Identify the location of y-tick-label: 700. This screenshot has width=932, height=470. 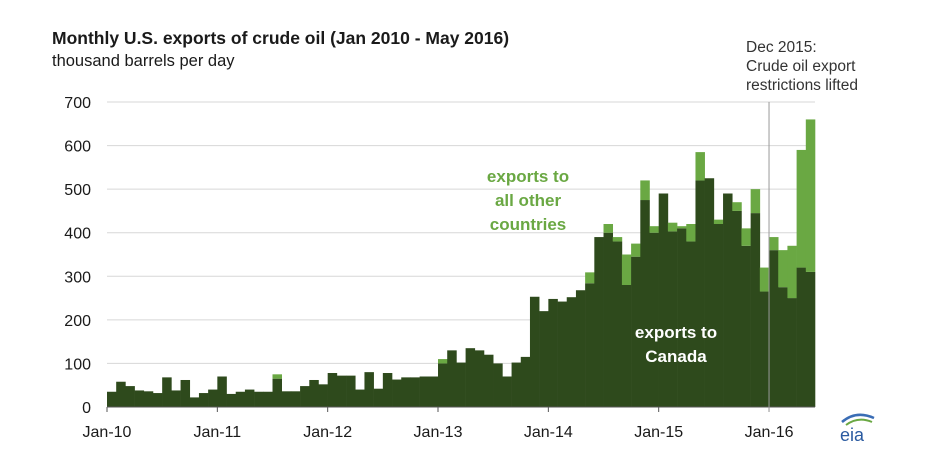
(77, 103).